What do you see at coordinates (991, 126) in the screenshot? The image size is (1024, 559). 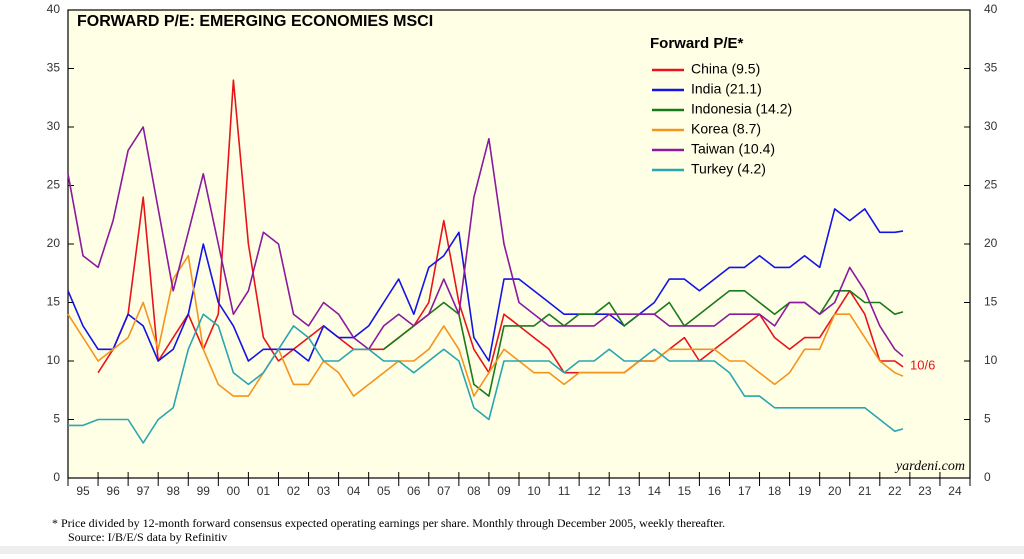 I see `y-tick-label-right: 30` at bounding box center [991, 126].